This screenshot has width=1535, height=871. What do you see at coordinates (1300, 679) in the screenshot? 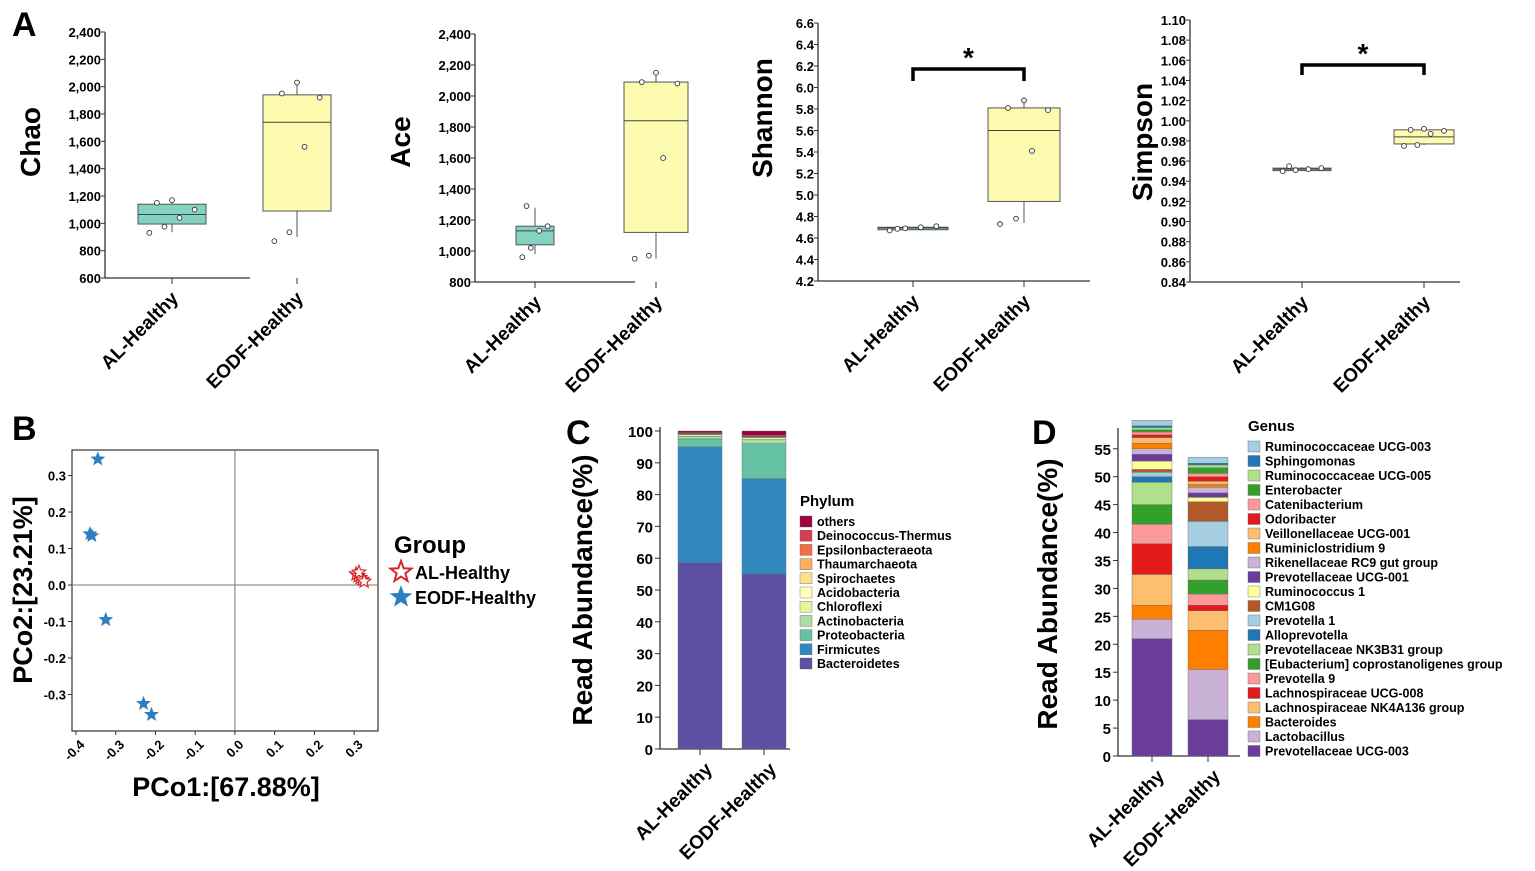
I see `legend-label: Prevotella 9` at bounding box center [1300, 679].